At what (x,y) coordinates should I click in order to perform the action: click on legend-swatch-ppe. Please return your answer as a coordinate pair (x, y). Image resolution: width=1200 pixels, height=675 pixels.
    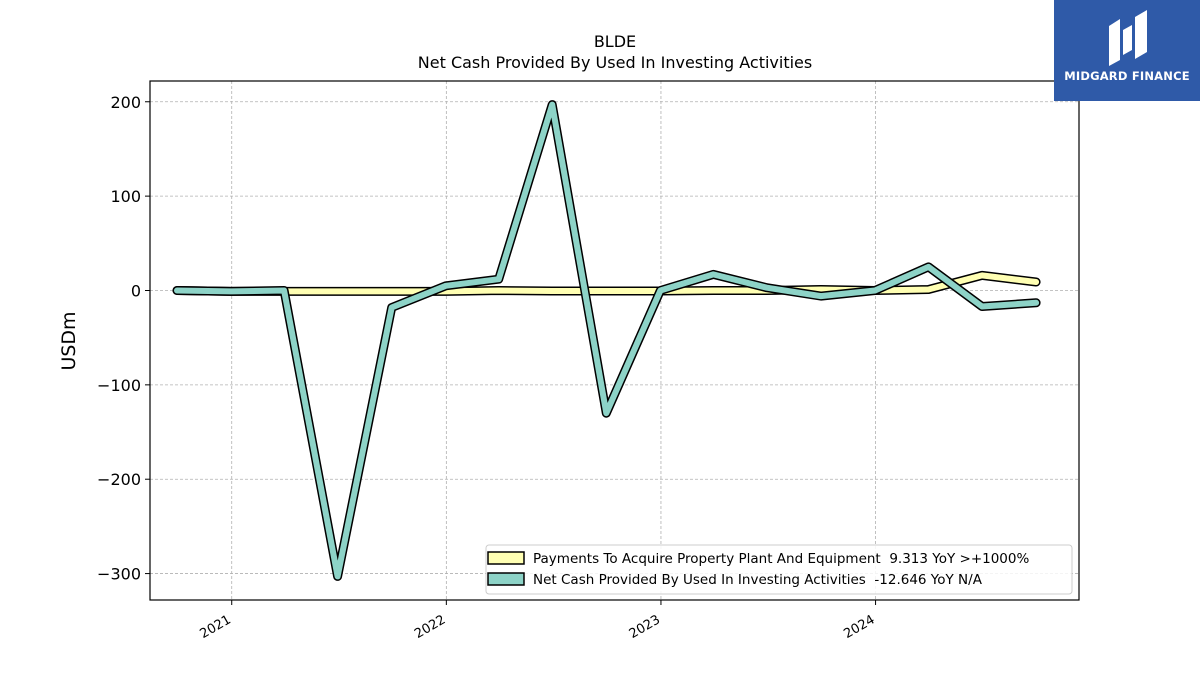
    Looking at the image, I should click on (506, 558).